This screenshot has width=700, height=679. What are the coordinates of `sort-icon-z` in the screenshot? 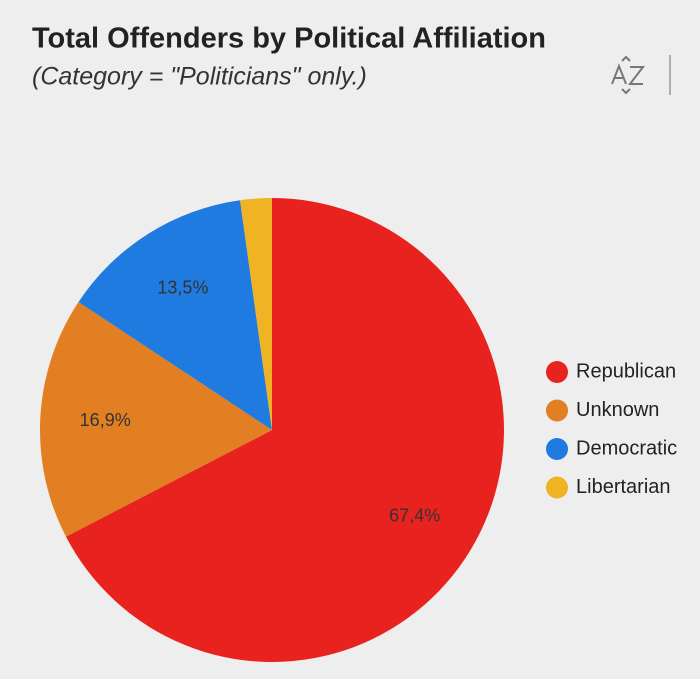 It's located at (636, 75).